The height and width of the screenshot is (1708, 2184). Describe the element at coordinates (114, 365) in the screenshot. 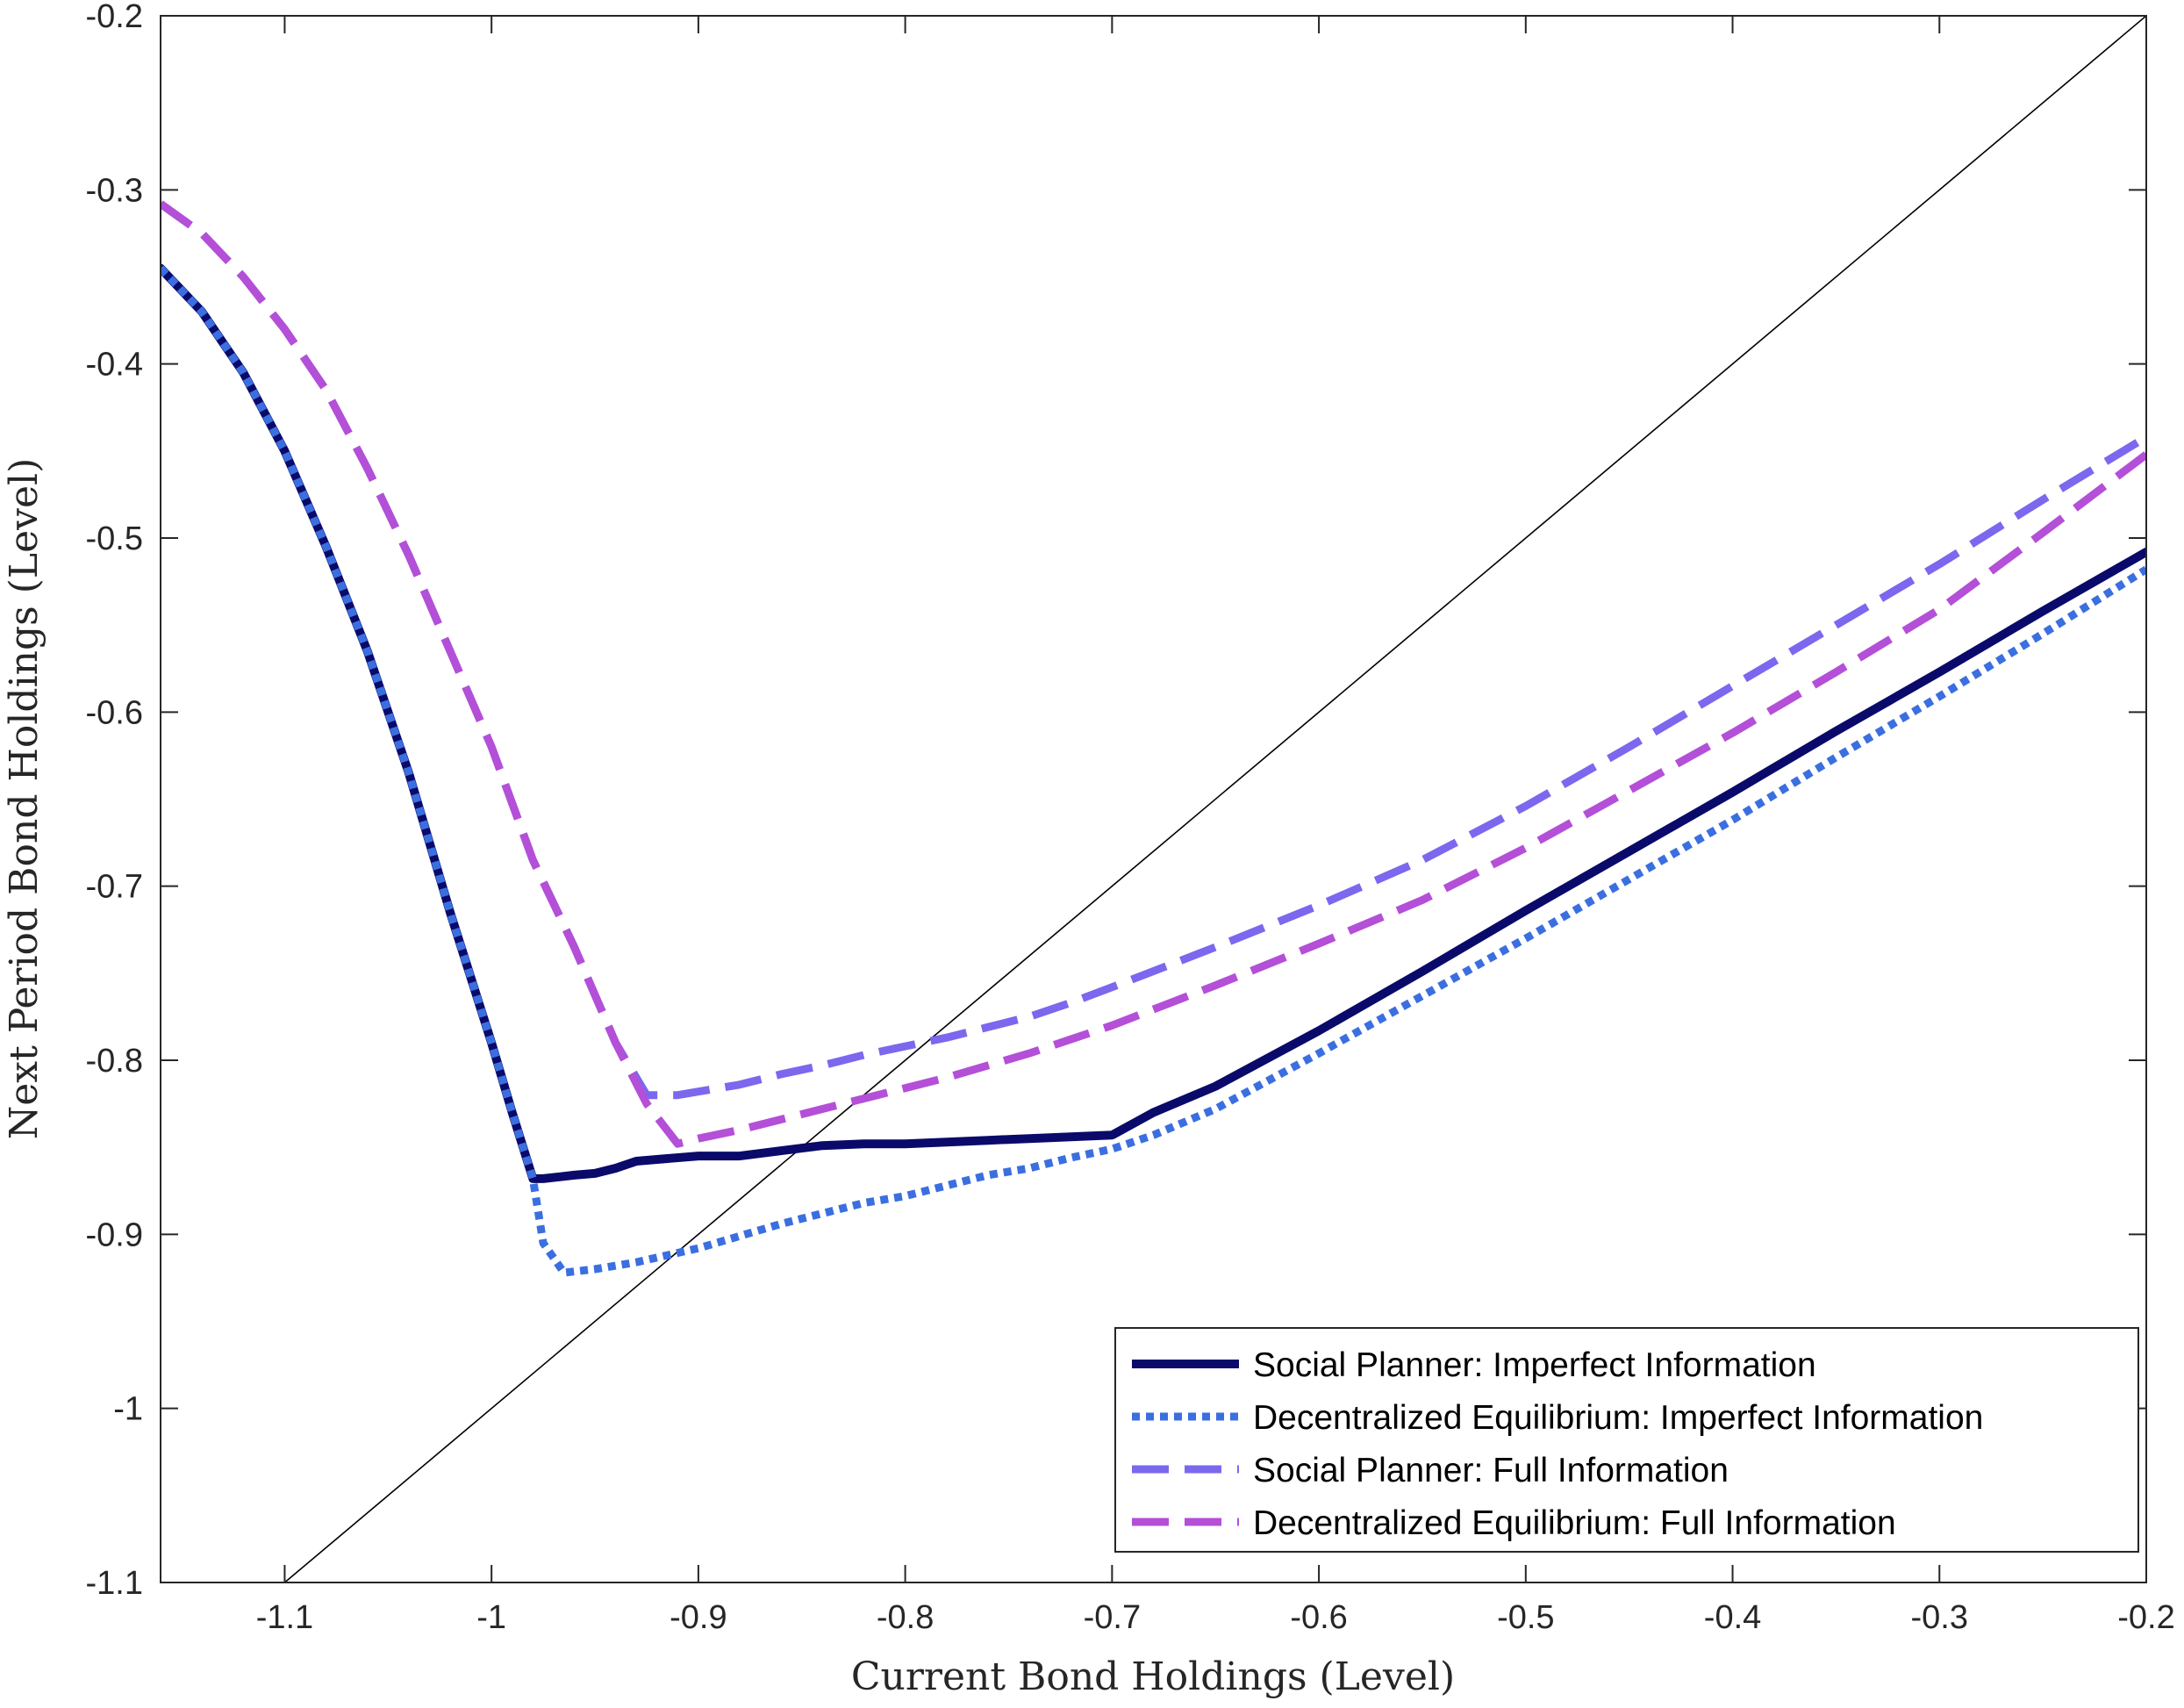

I see `y-tick-label: -0.4` at that location.